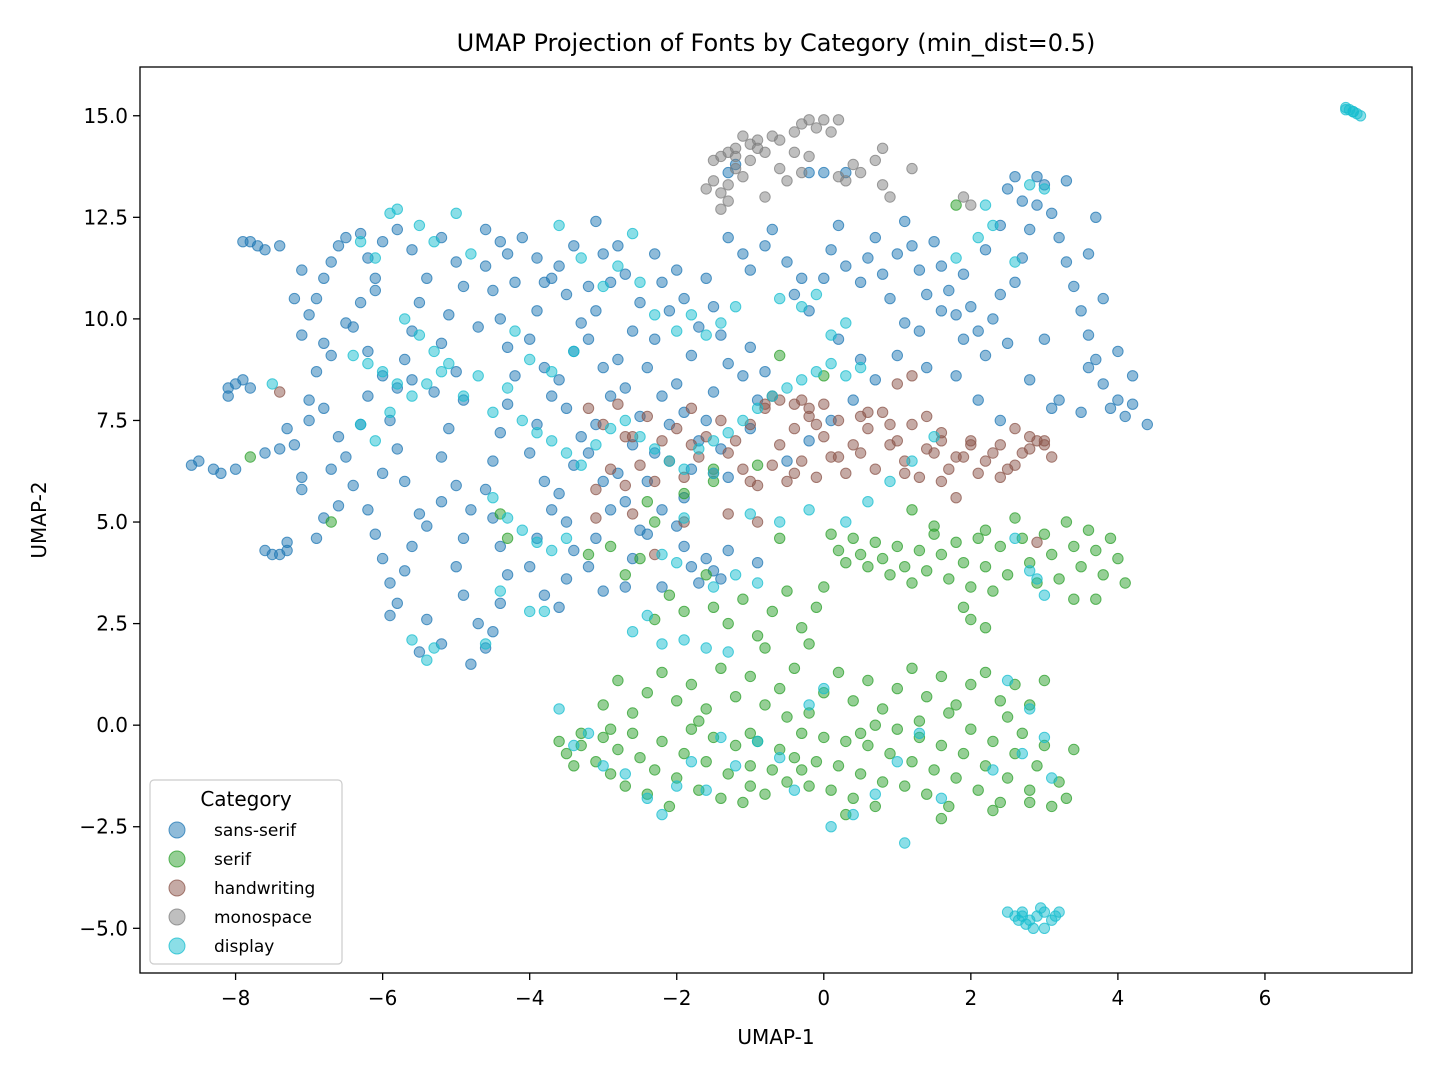 The width and height of the screenshot is (1440, 1084). What do you see at coordinates (105, 319) in the screenshot?
I see `y-tick-label: 10.0` at bounding box center [105, 319].